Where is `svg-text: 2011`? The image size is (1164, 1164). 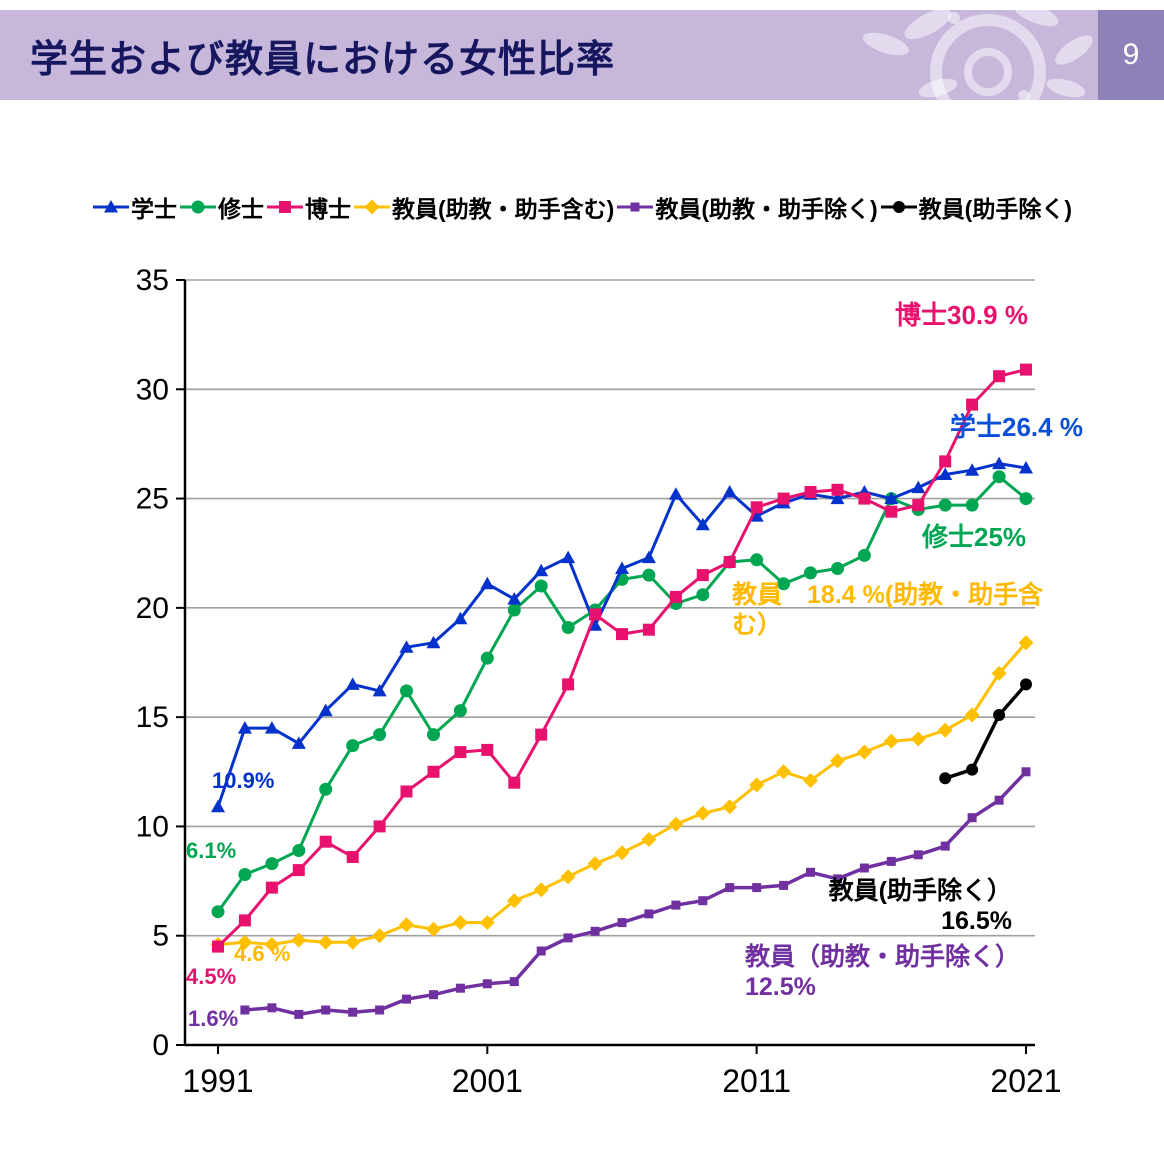
svg-text: 2011 is located at coordinates (756, 1081).